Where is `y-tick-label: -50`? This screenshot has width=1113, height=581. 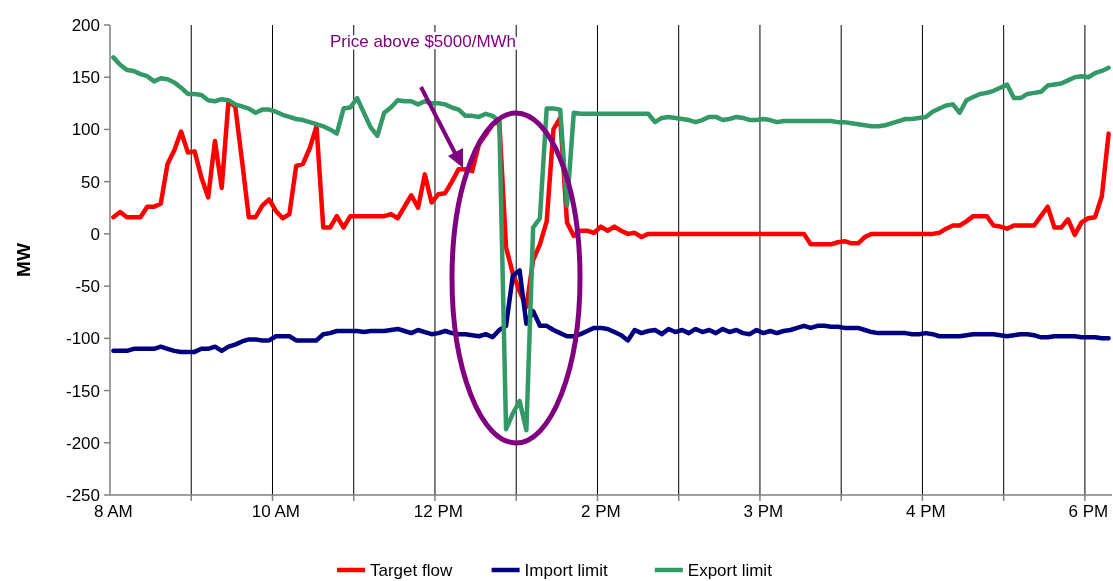 y-tick-label: -50 is located at coordinates (87, 287).